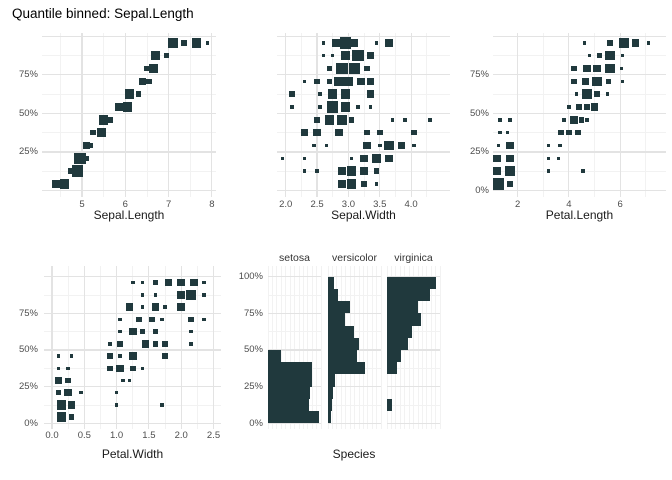 The width and height of the screenshot is (672, 480). I want to click on x-axis-title: Sepal.Length, so click(129, 215).